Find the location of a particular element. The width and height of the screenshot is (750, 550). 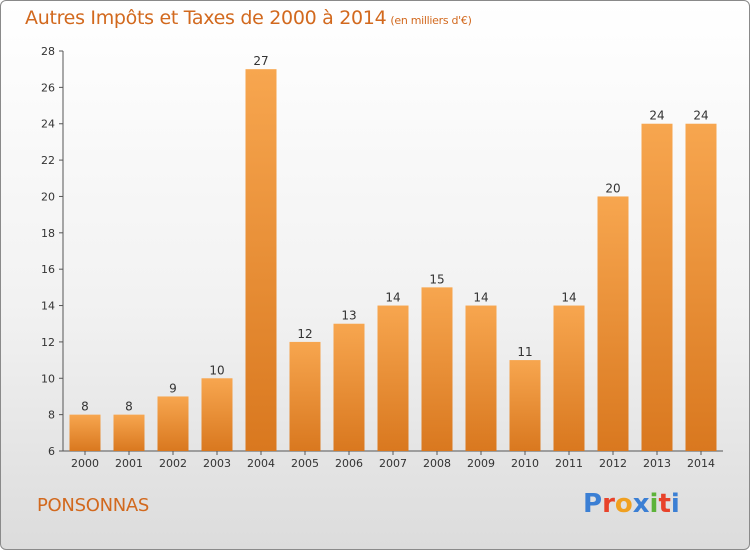

x-tick-label: 2003 is located at coordinates (217, 463).